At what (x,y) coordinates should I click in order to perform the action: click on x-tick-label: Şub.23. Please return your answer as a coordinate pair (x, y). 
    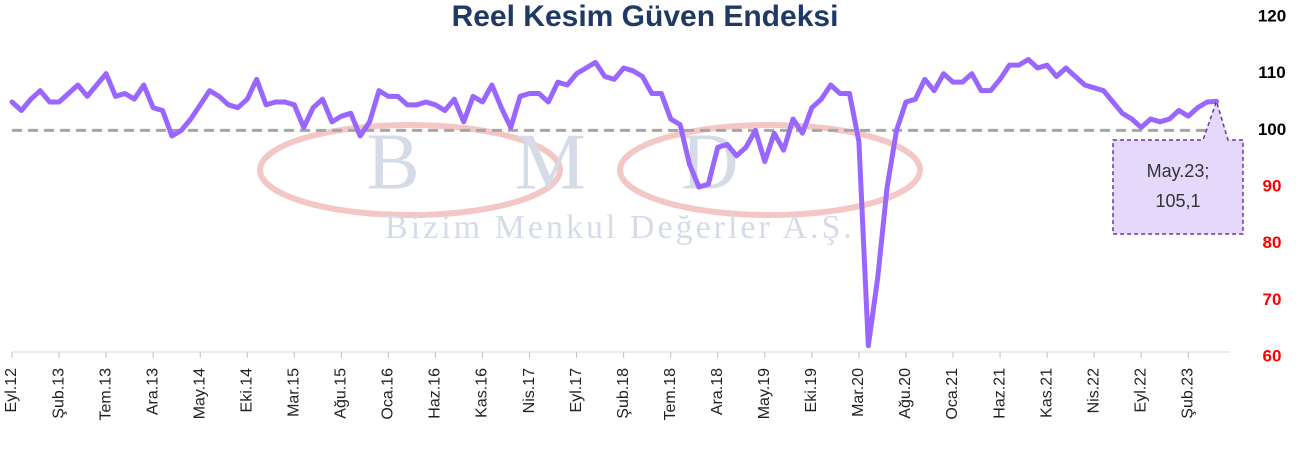
    Looking at the image, I should click on (1187, 393).